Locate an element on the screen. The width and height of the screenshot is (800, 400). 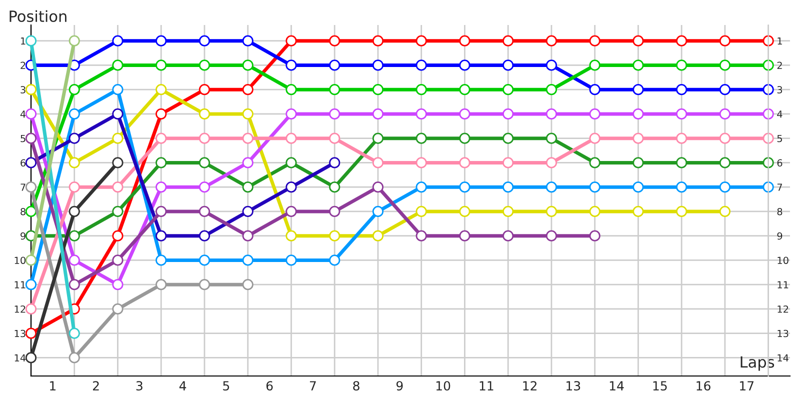
y2-tick-label: 11 is located at coordinates (783, 284).